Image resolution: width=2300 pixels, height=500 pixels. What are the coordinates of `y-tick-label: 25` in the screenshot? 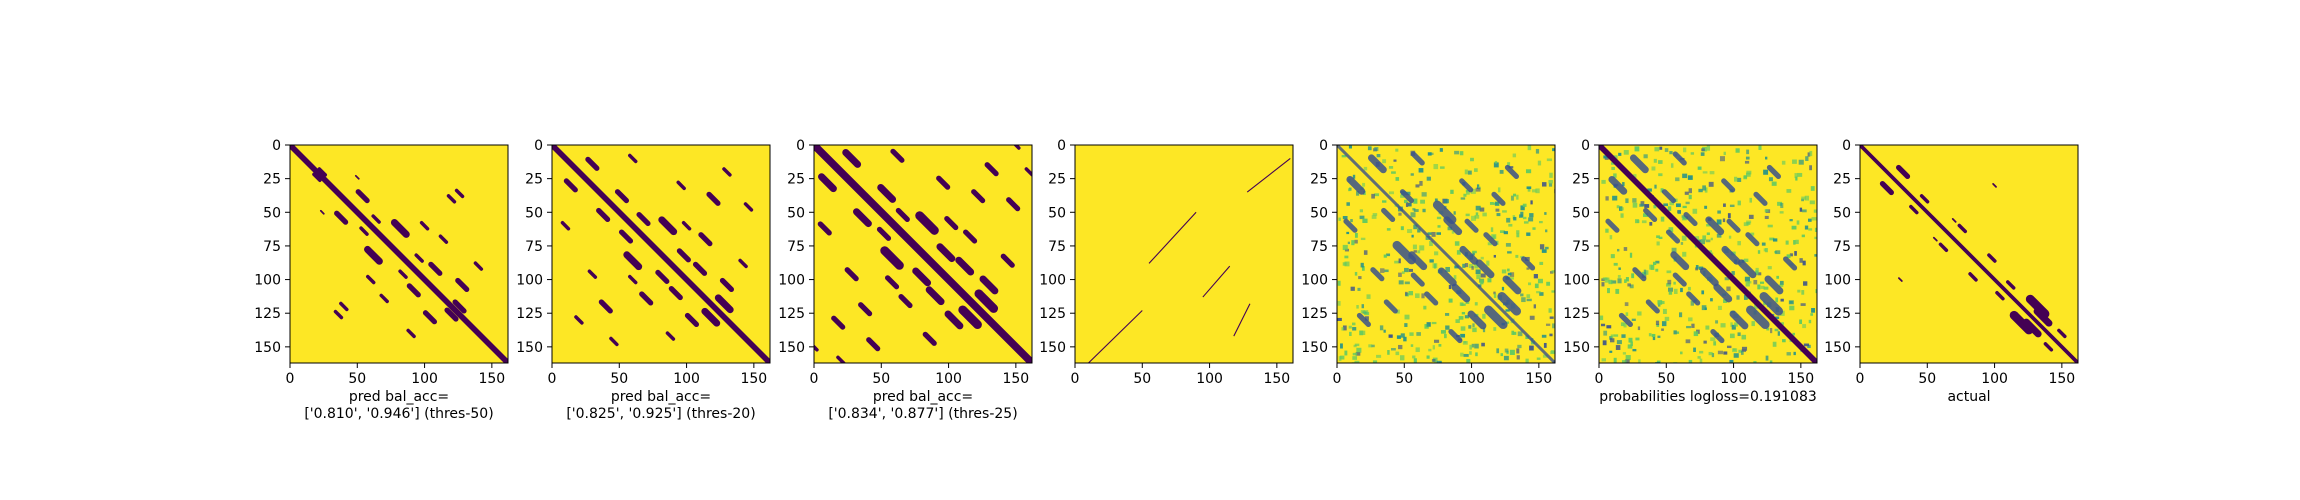 It's located at (272, 180).